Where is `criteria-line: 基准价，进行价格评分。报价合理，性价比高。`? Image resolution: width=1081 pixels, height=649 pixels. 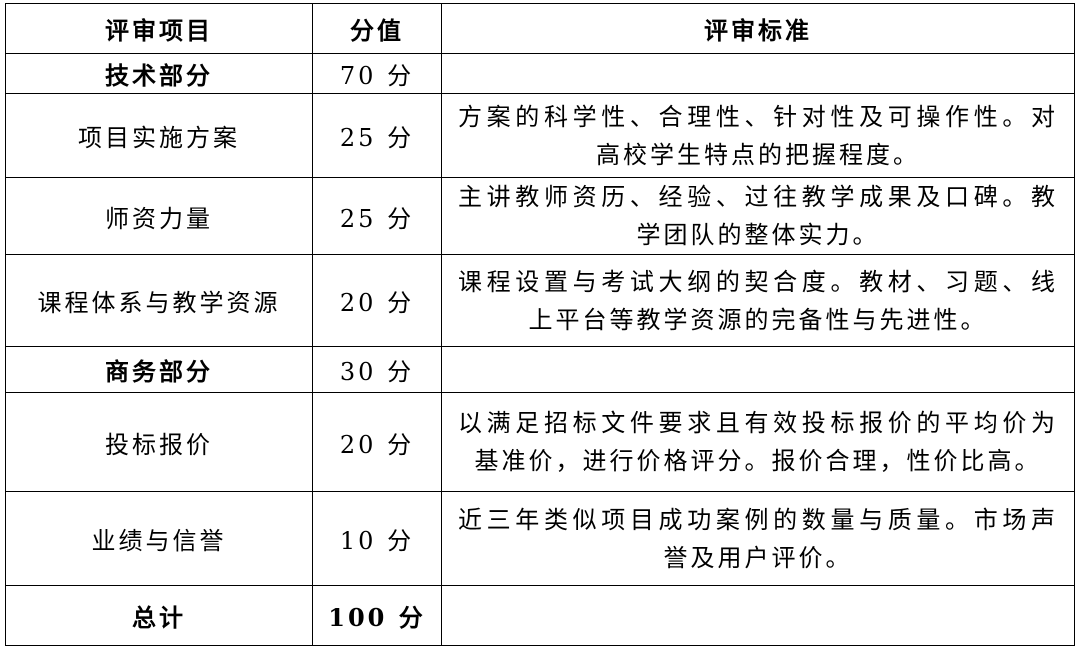 criteria-line: 基准价，进行价格评分。报价合理，性价比高。 is located at coordinates (758, 461).